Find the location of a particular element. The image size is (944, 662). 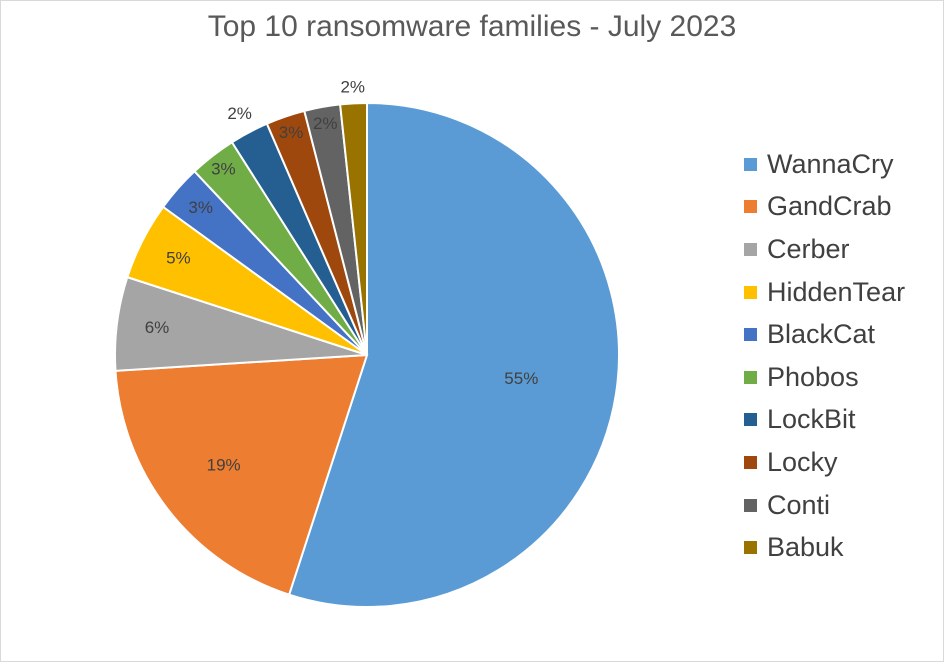

legend-item-lockbit: LockBit is located at coordinates (824, 420).